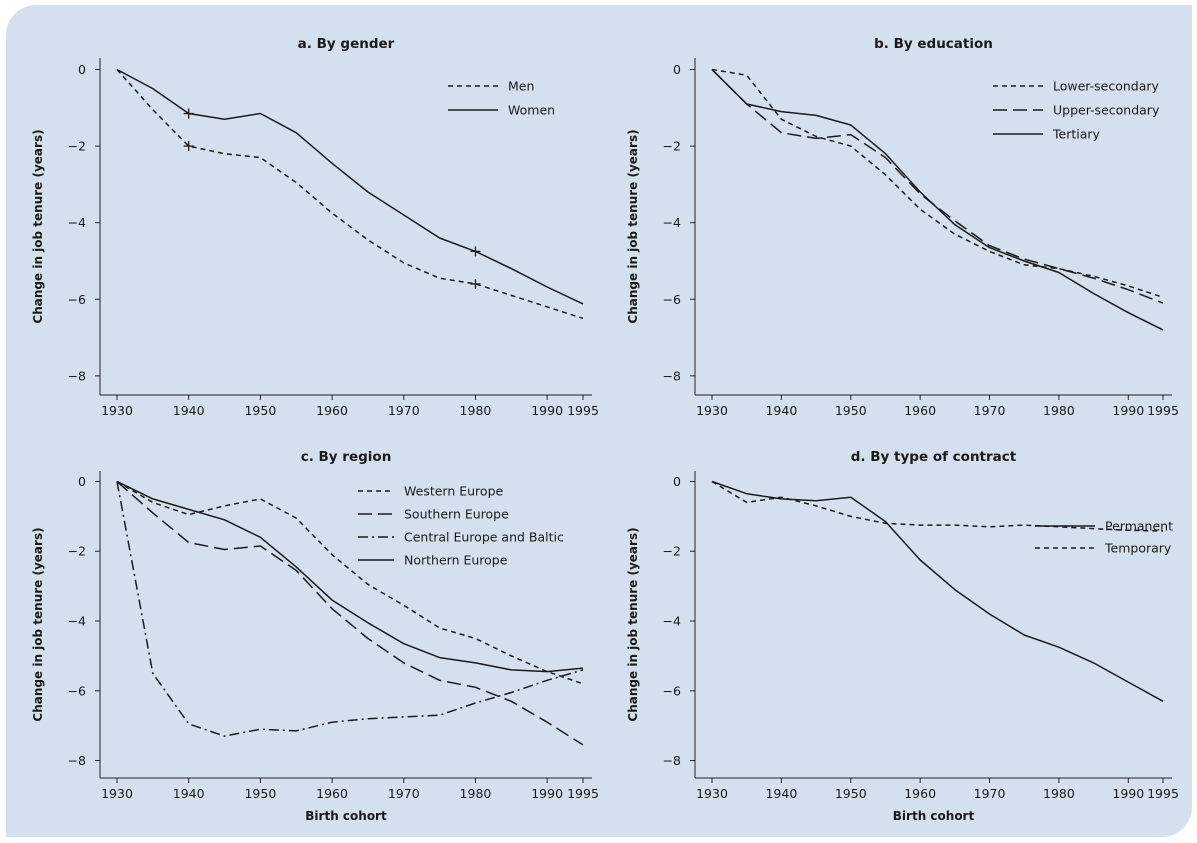  I want to click on series-line-northern-europe, so click(350, 576).